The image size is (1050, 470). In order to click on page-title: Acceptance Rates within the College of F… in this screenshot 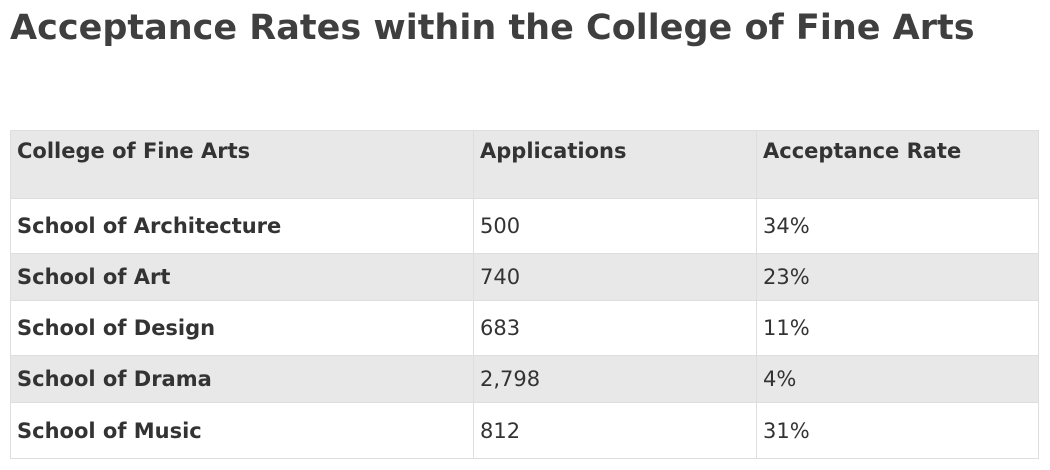, I will do `click(492, 28)`.